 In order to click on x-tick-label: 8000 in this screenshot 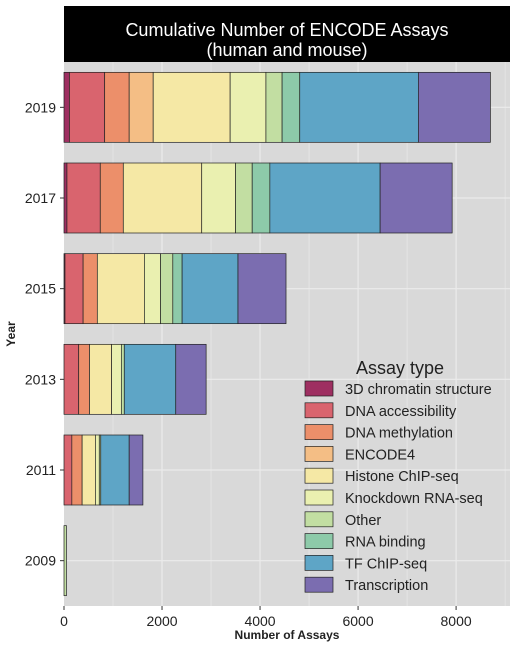, I will do `click(456, 621)`.